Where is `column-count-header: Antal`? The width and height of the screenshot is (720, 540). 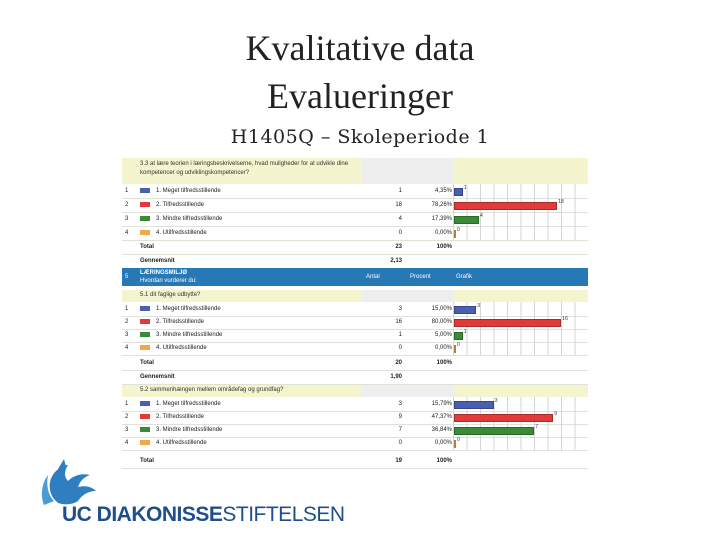 column-count-header: Antal is located at coordinates (373, 277).